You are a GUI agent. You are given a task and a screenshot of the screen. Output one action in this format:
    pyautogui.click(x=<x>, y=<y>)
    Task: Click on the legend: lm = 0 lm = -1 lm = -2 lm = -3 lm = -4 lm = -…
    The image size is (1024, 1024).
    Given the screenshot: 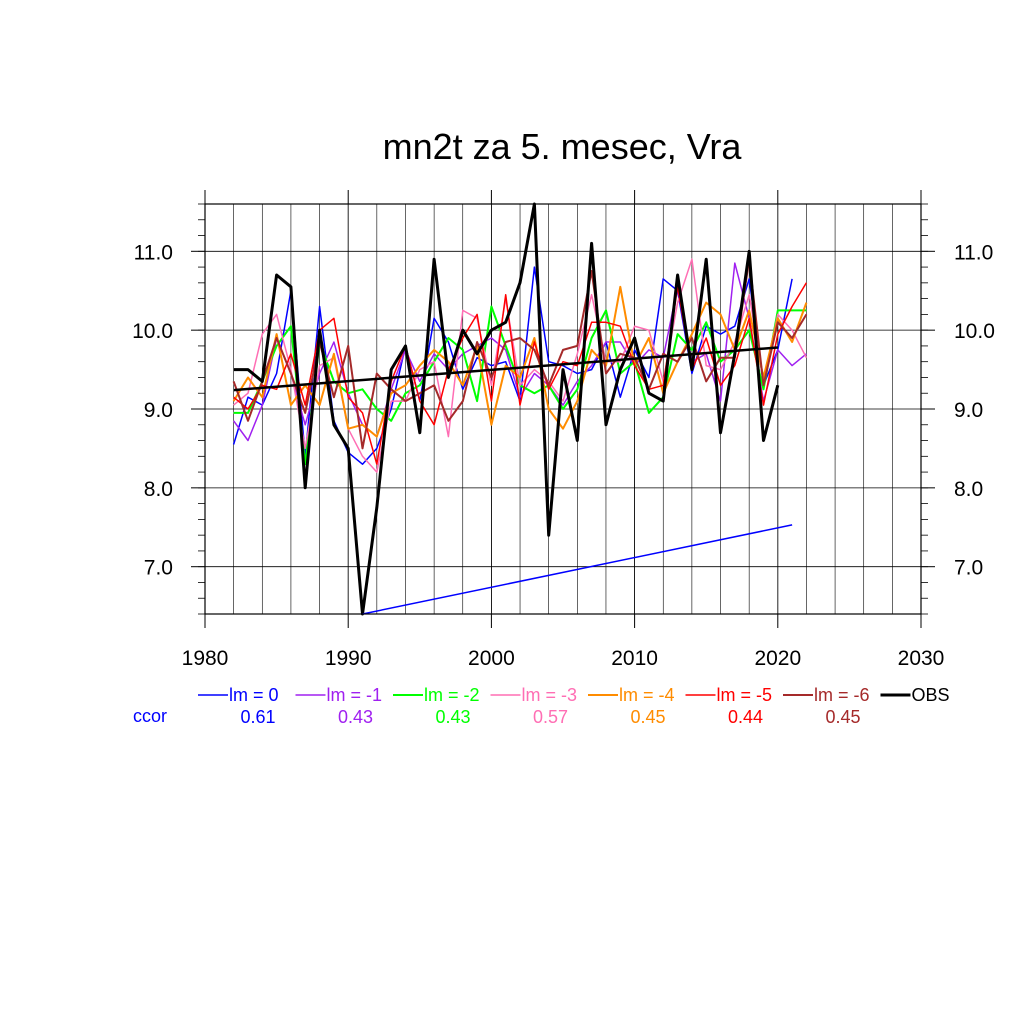 What is the action you would take?
    pyautogui.click(x=541, y=706)
    